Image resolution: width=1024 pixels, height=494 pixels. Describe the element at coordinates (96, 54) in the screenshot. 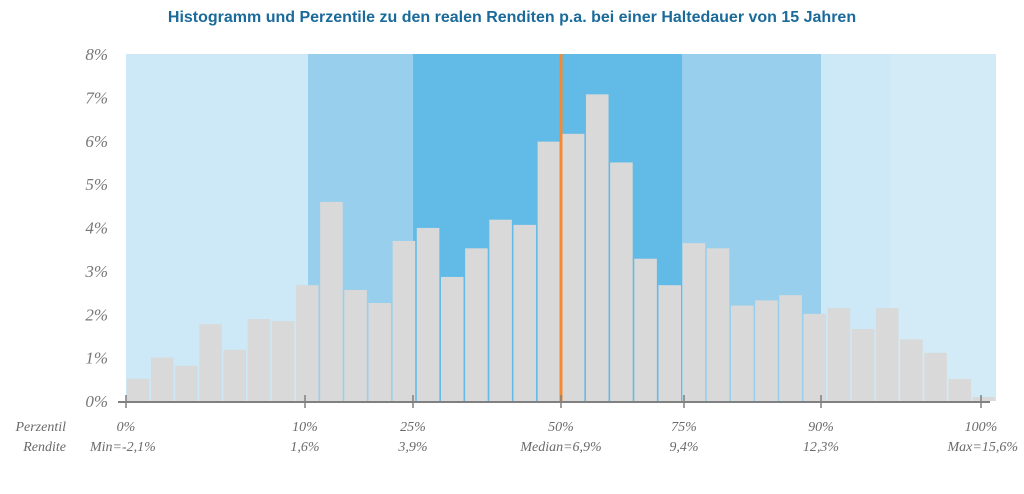

I see `y-tick-label: 8%` at that location.